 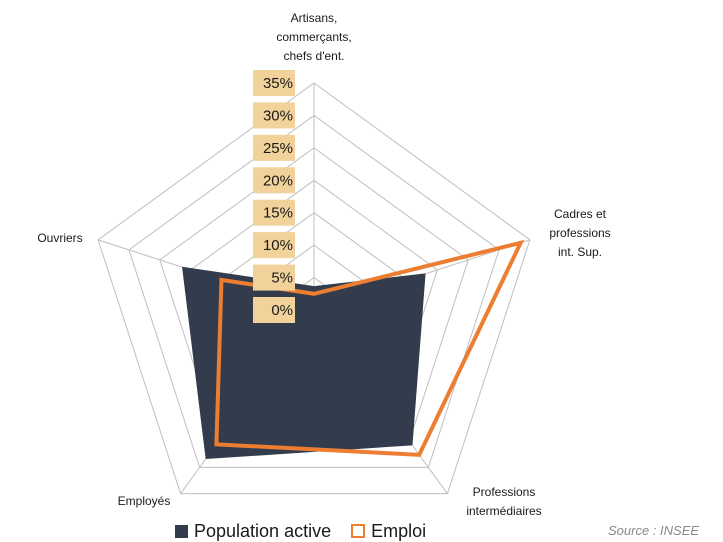 I want to click on legend: Population active Emploi, so click(x=310, y=531).